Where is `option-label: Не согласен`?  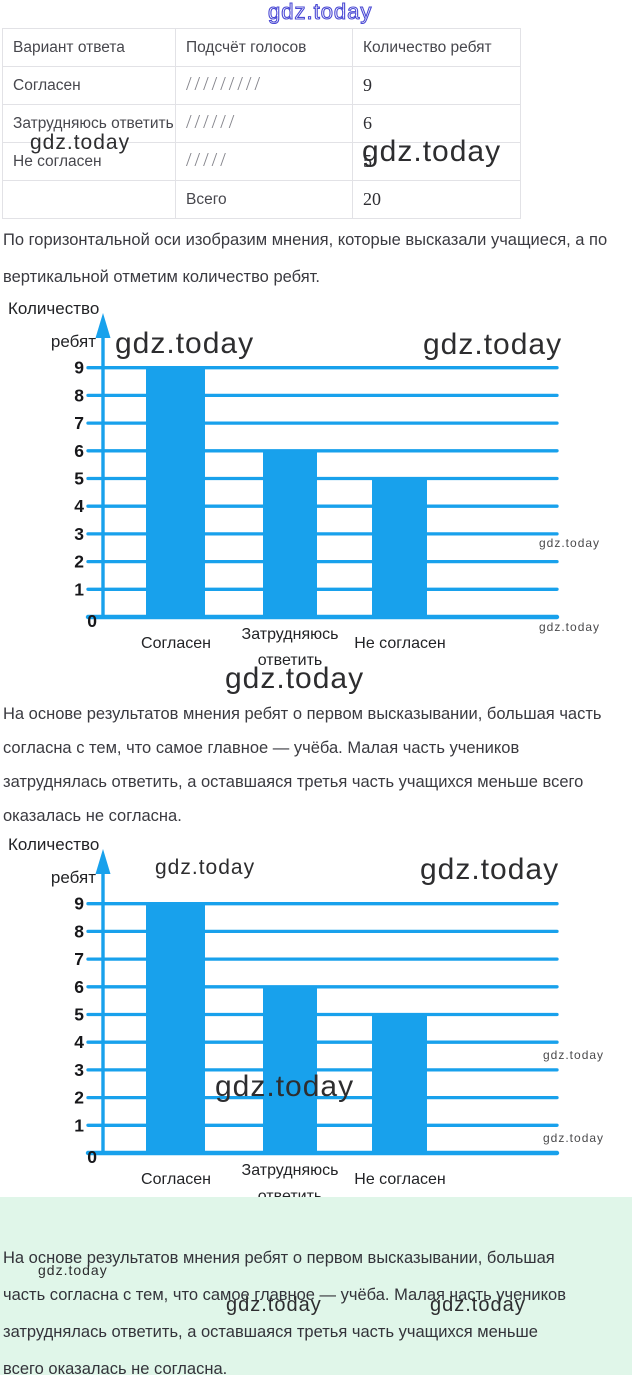
option-label: Не согласен is located at coordinates (57, 161).